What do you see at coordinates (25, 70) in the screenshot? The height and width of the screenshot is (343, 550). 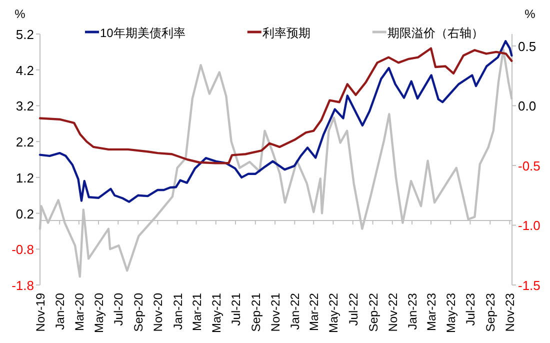 I see `y-tick-label: 4.2` at bounding box center [25, 70].